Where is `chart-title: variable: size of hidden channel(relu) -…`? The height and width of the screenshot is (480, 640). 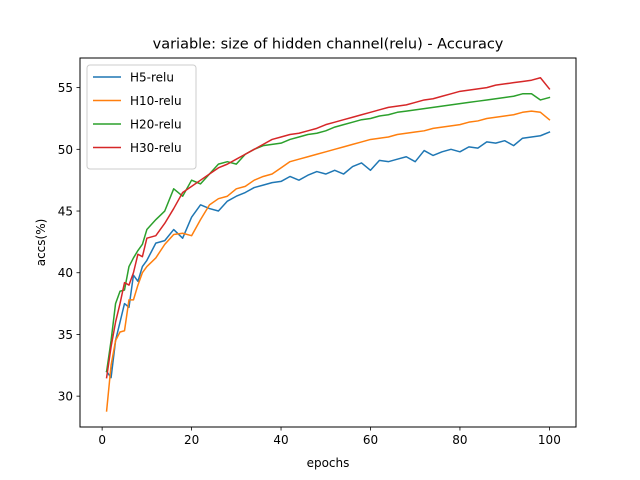 chart-title: variable: size of hidden channel(relu) -… is located at coordinates (328, 45).